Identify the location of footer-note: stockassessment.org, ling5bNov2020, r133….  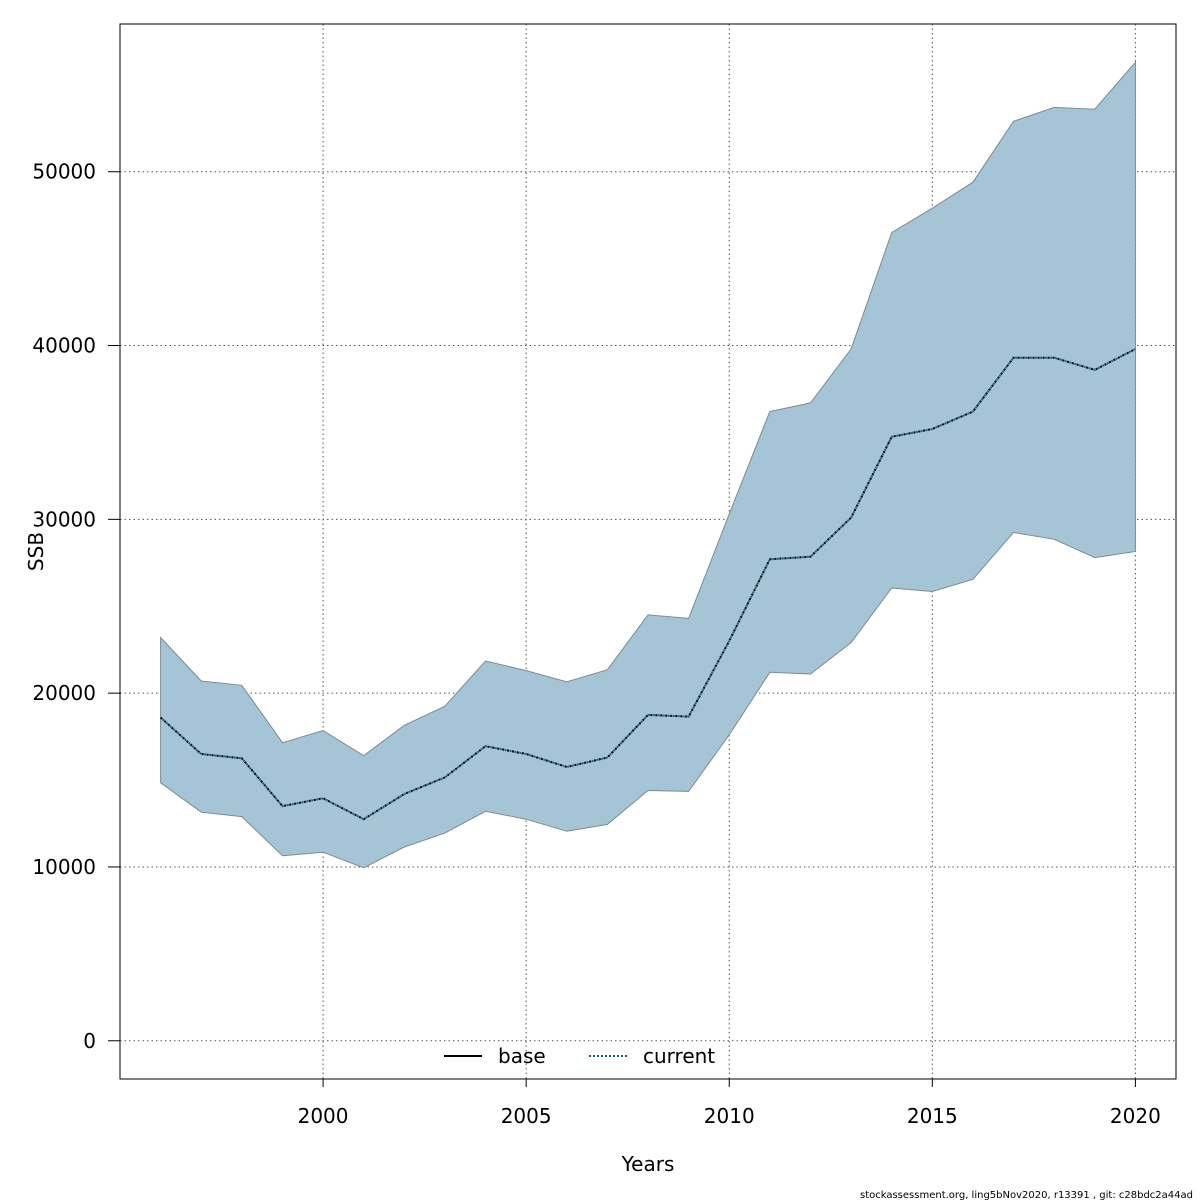
(1026, 1195).